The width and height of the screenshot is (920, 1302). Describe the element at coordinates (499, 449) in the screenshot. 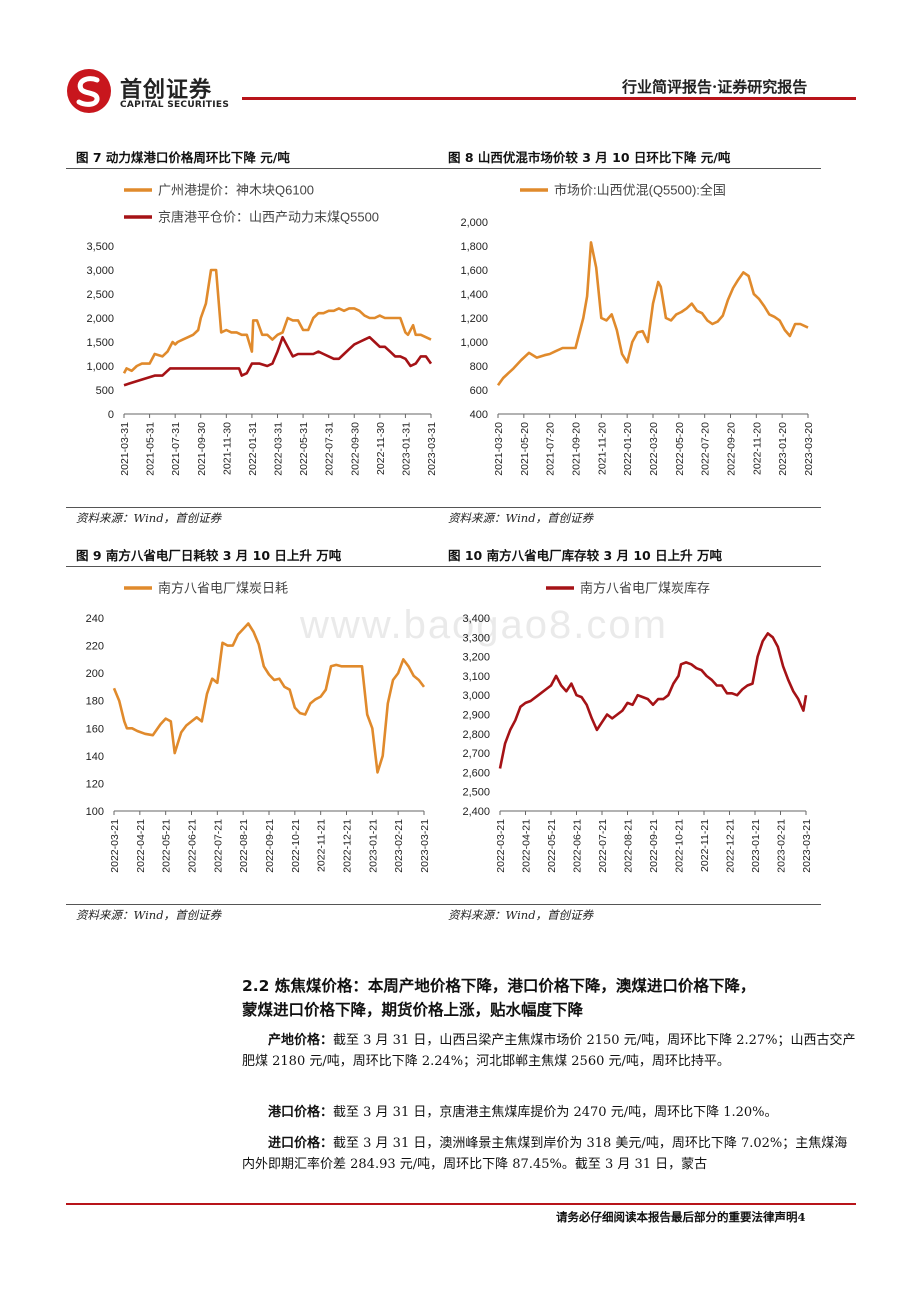

I see `x-tick-label: 2021-03-20` at that location.